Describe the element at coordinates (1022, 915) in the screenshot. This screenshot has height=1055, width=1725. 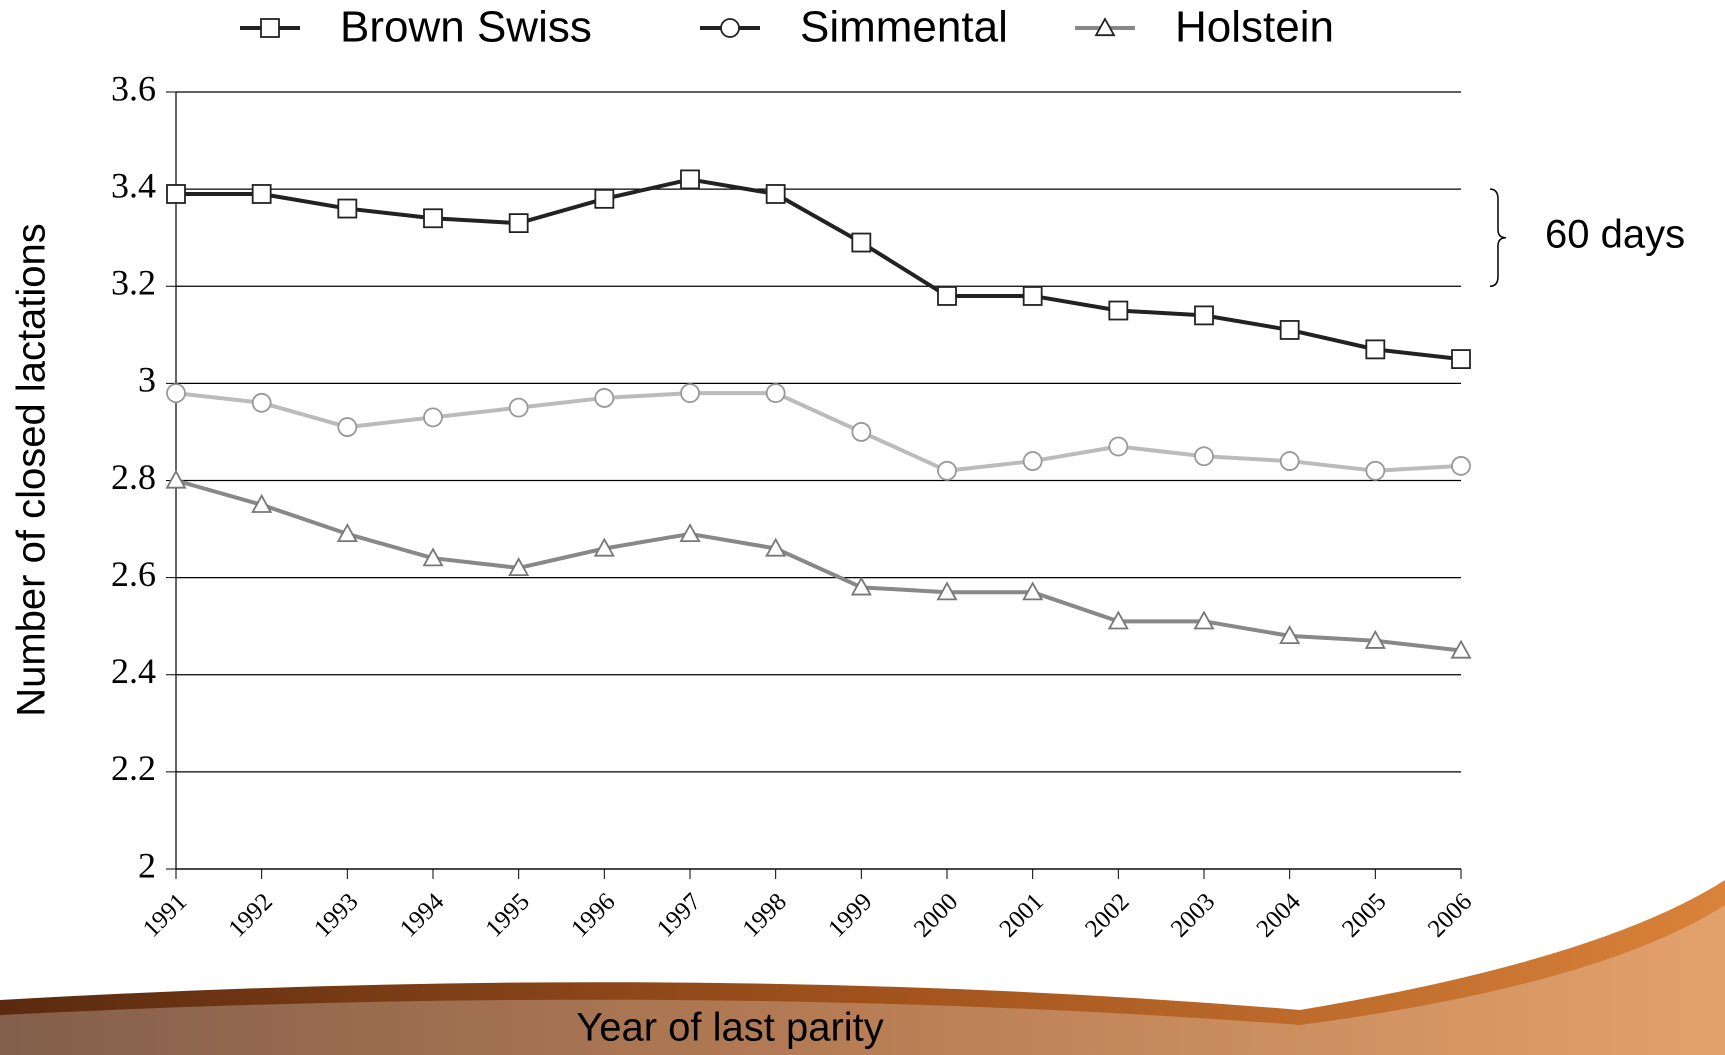
I see `x-tick-label: 2001` at that location.